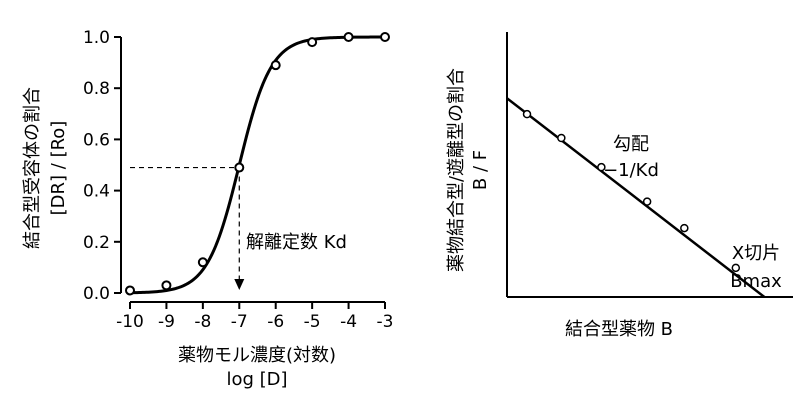 The image size is (800, 405). Describe the element at coordinates (456, 170) in the screenshot. I see `right-y-axis-title: 薬物結合型/遊離型の割合` at that location.